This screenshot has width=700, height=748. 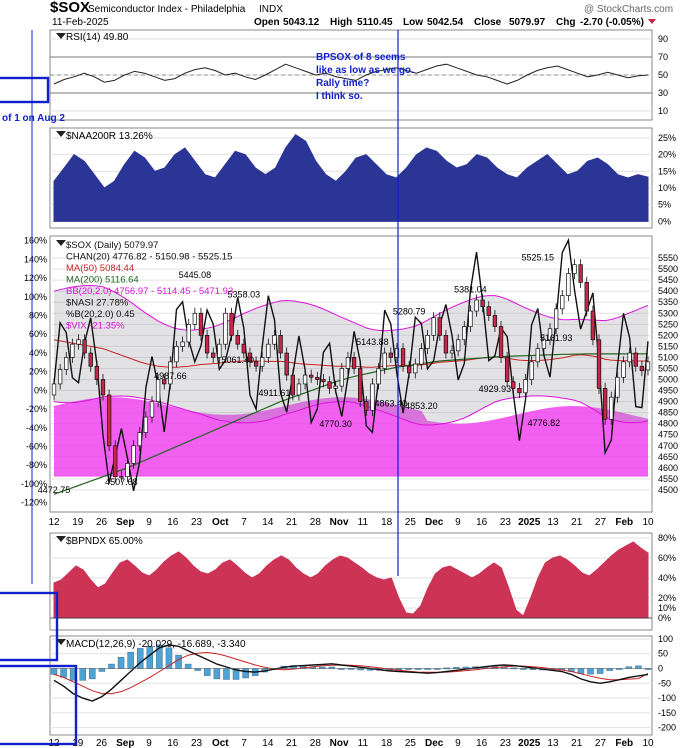 I want to click on y-tick-label-price: 5050, so click(x=668, y=368).